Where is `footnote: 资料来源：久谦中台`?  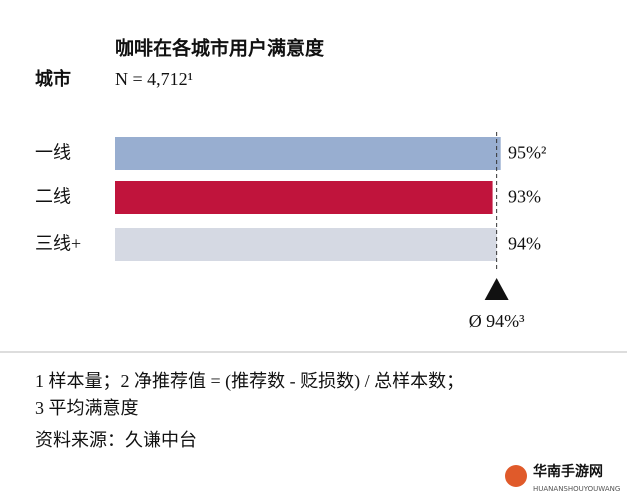
footnote: 资料来源：久谦中台 is located at coordinates (116, 440).